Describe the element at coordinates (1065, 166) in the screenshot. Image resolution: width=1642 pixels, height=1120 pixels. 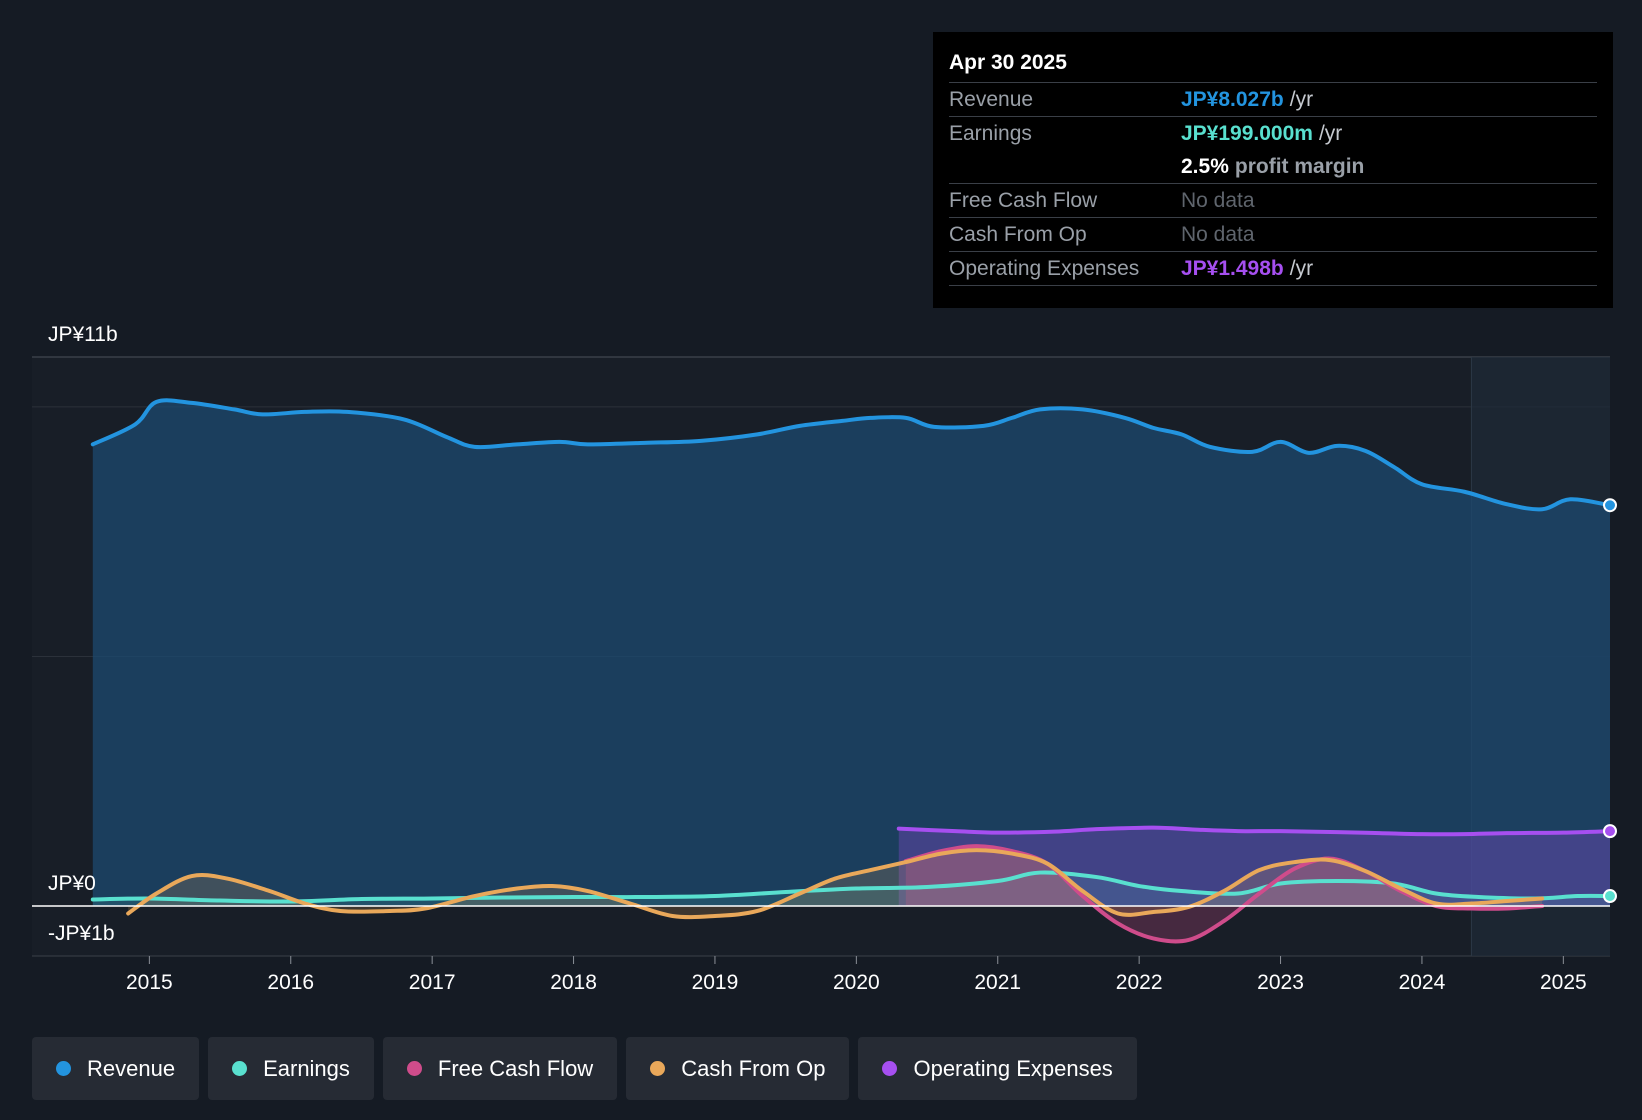
I see `tooltip-margin-spacer` at that location.